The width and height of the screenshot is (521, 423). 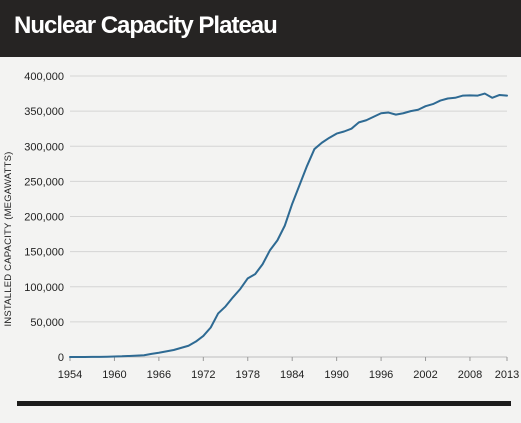 I want to click on x-tick-label: 1990, so click(x=336, y=375).